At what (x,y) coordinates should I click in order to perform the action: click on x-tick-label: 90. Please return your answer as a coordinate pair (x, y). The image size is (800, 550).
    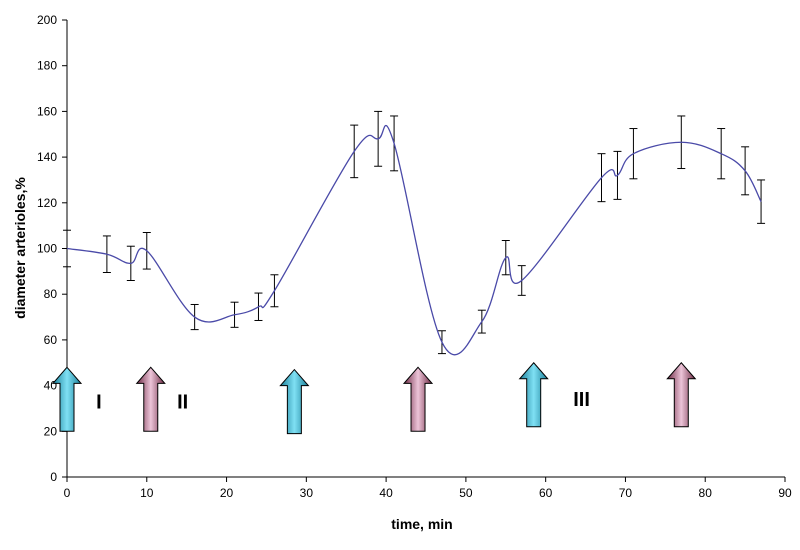
    Looking at the image, I should click on (785, 493).